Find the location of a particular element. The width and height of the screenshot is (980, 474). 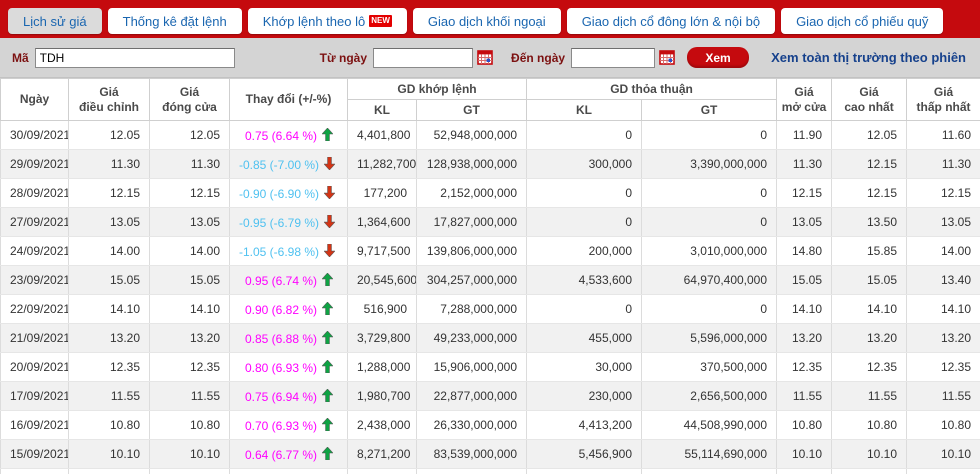

from-date-label: Từ ngày is located at coordinates (343, 57).